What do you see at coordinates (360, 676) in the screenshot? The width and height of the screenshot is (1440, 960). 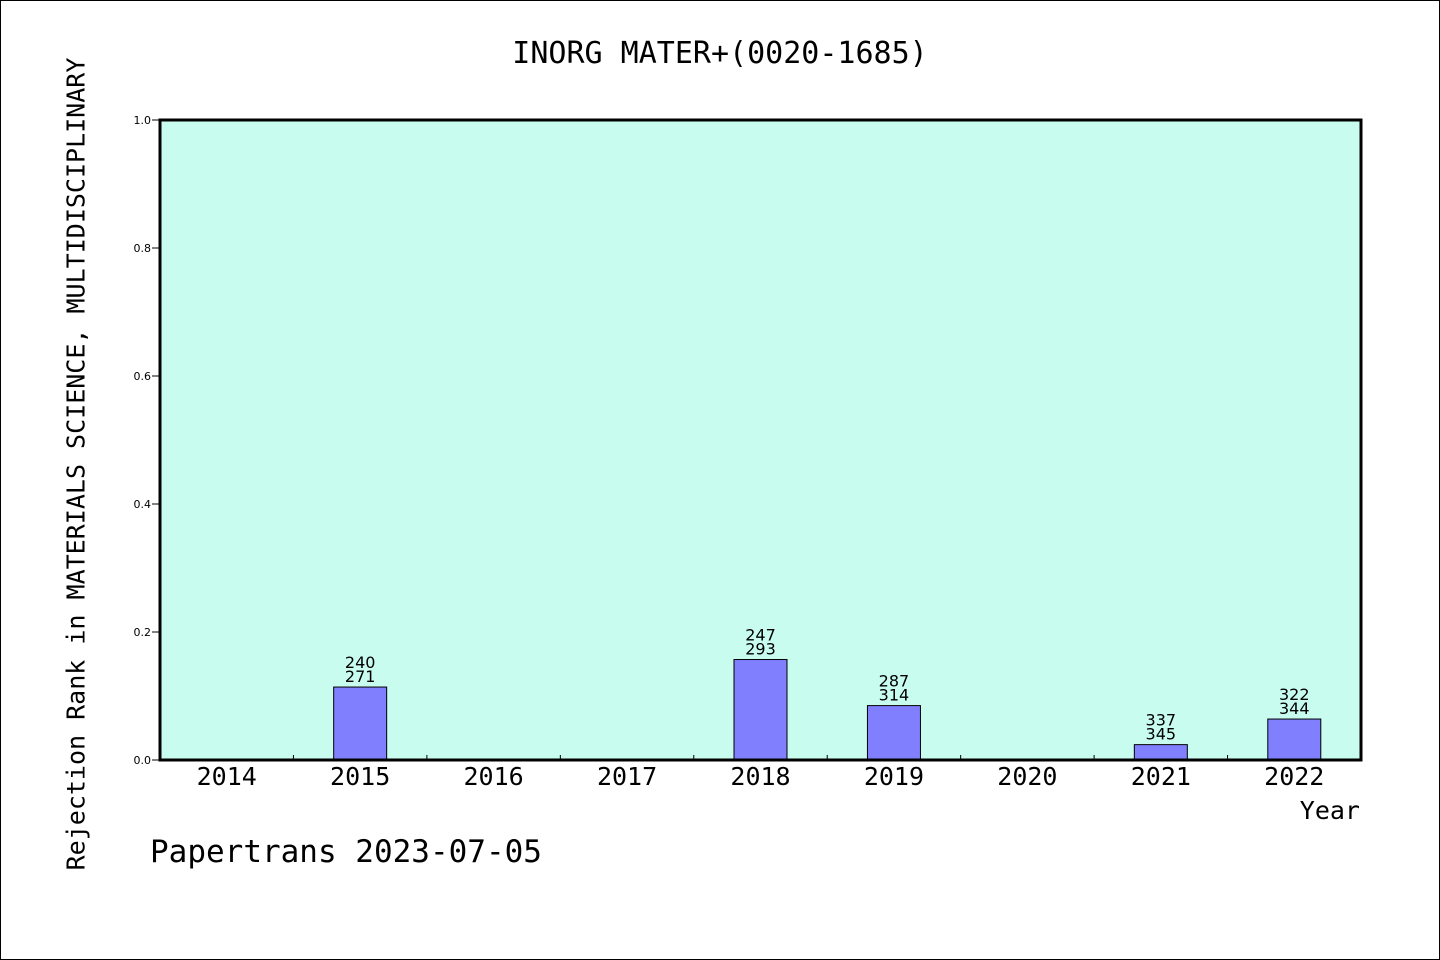 I see `data-label-bottom: 271` at bounding box center [360, 676].